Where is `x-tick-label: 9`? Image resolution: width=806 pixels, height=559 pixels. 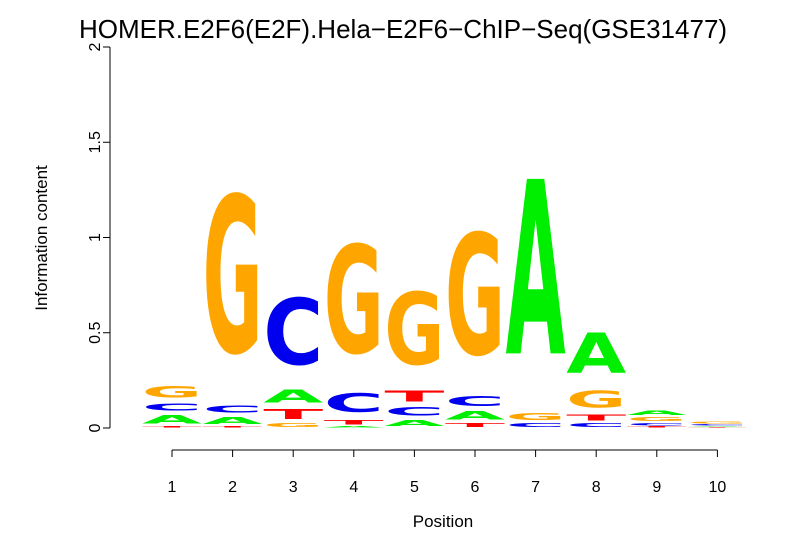
x-tick-label: 9 is located at coordinates (656, 487).